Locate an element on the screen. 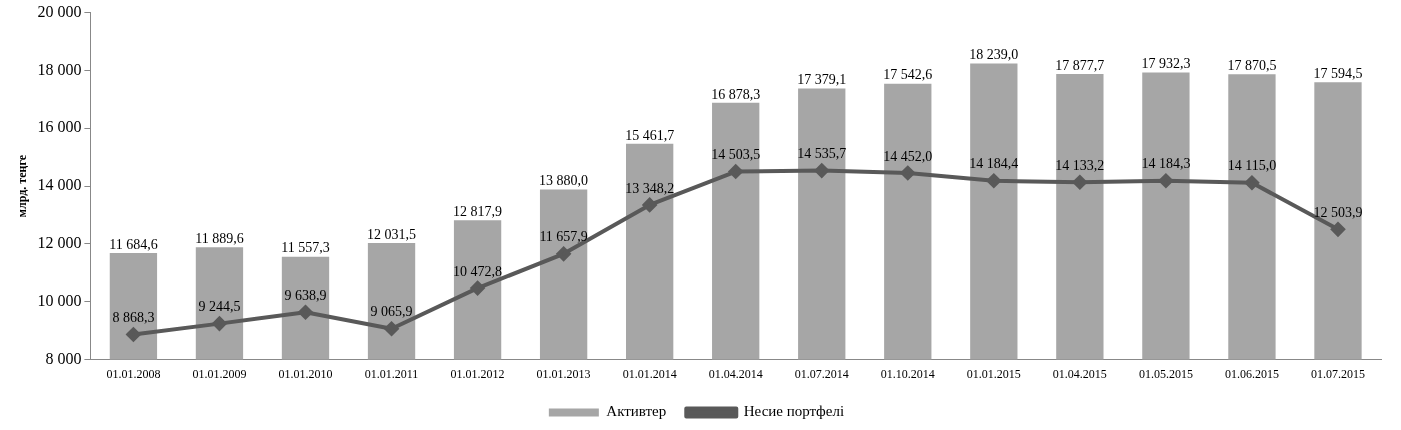  x-tick-label: 01.01.2009 is located at coordinates (219, 373).